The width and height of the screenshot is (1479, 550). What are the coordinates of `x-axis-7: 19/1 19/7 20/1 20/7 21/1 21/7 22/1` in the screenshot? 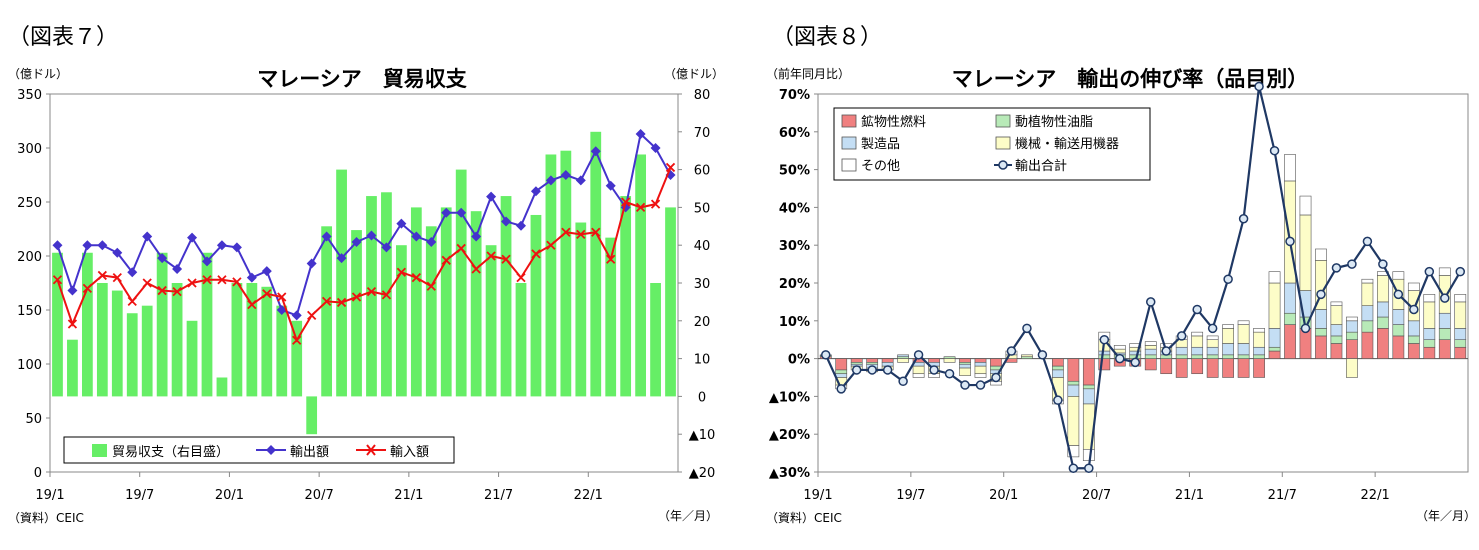 It's located at (319, 487).